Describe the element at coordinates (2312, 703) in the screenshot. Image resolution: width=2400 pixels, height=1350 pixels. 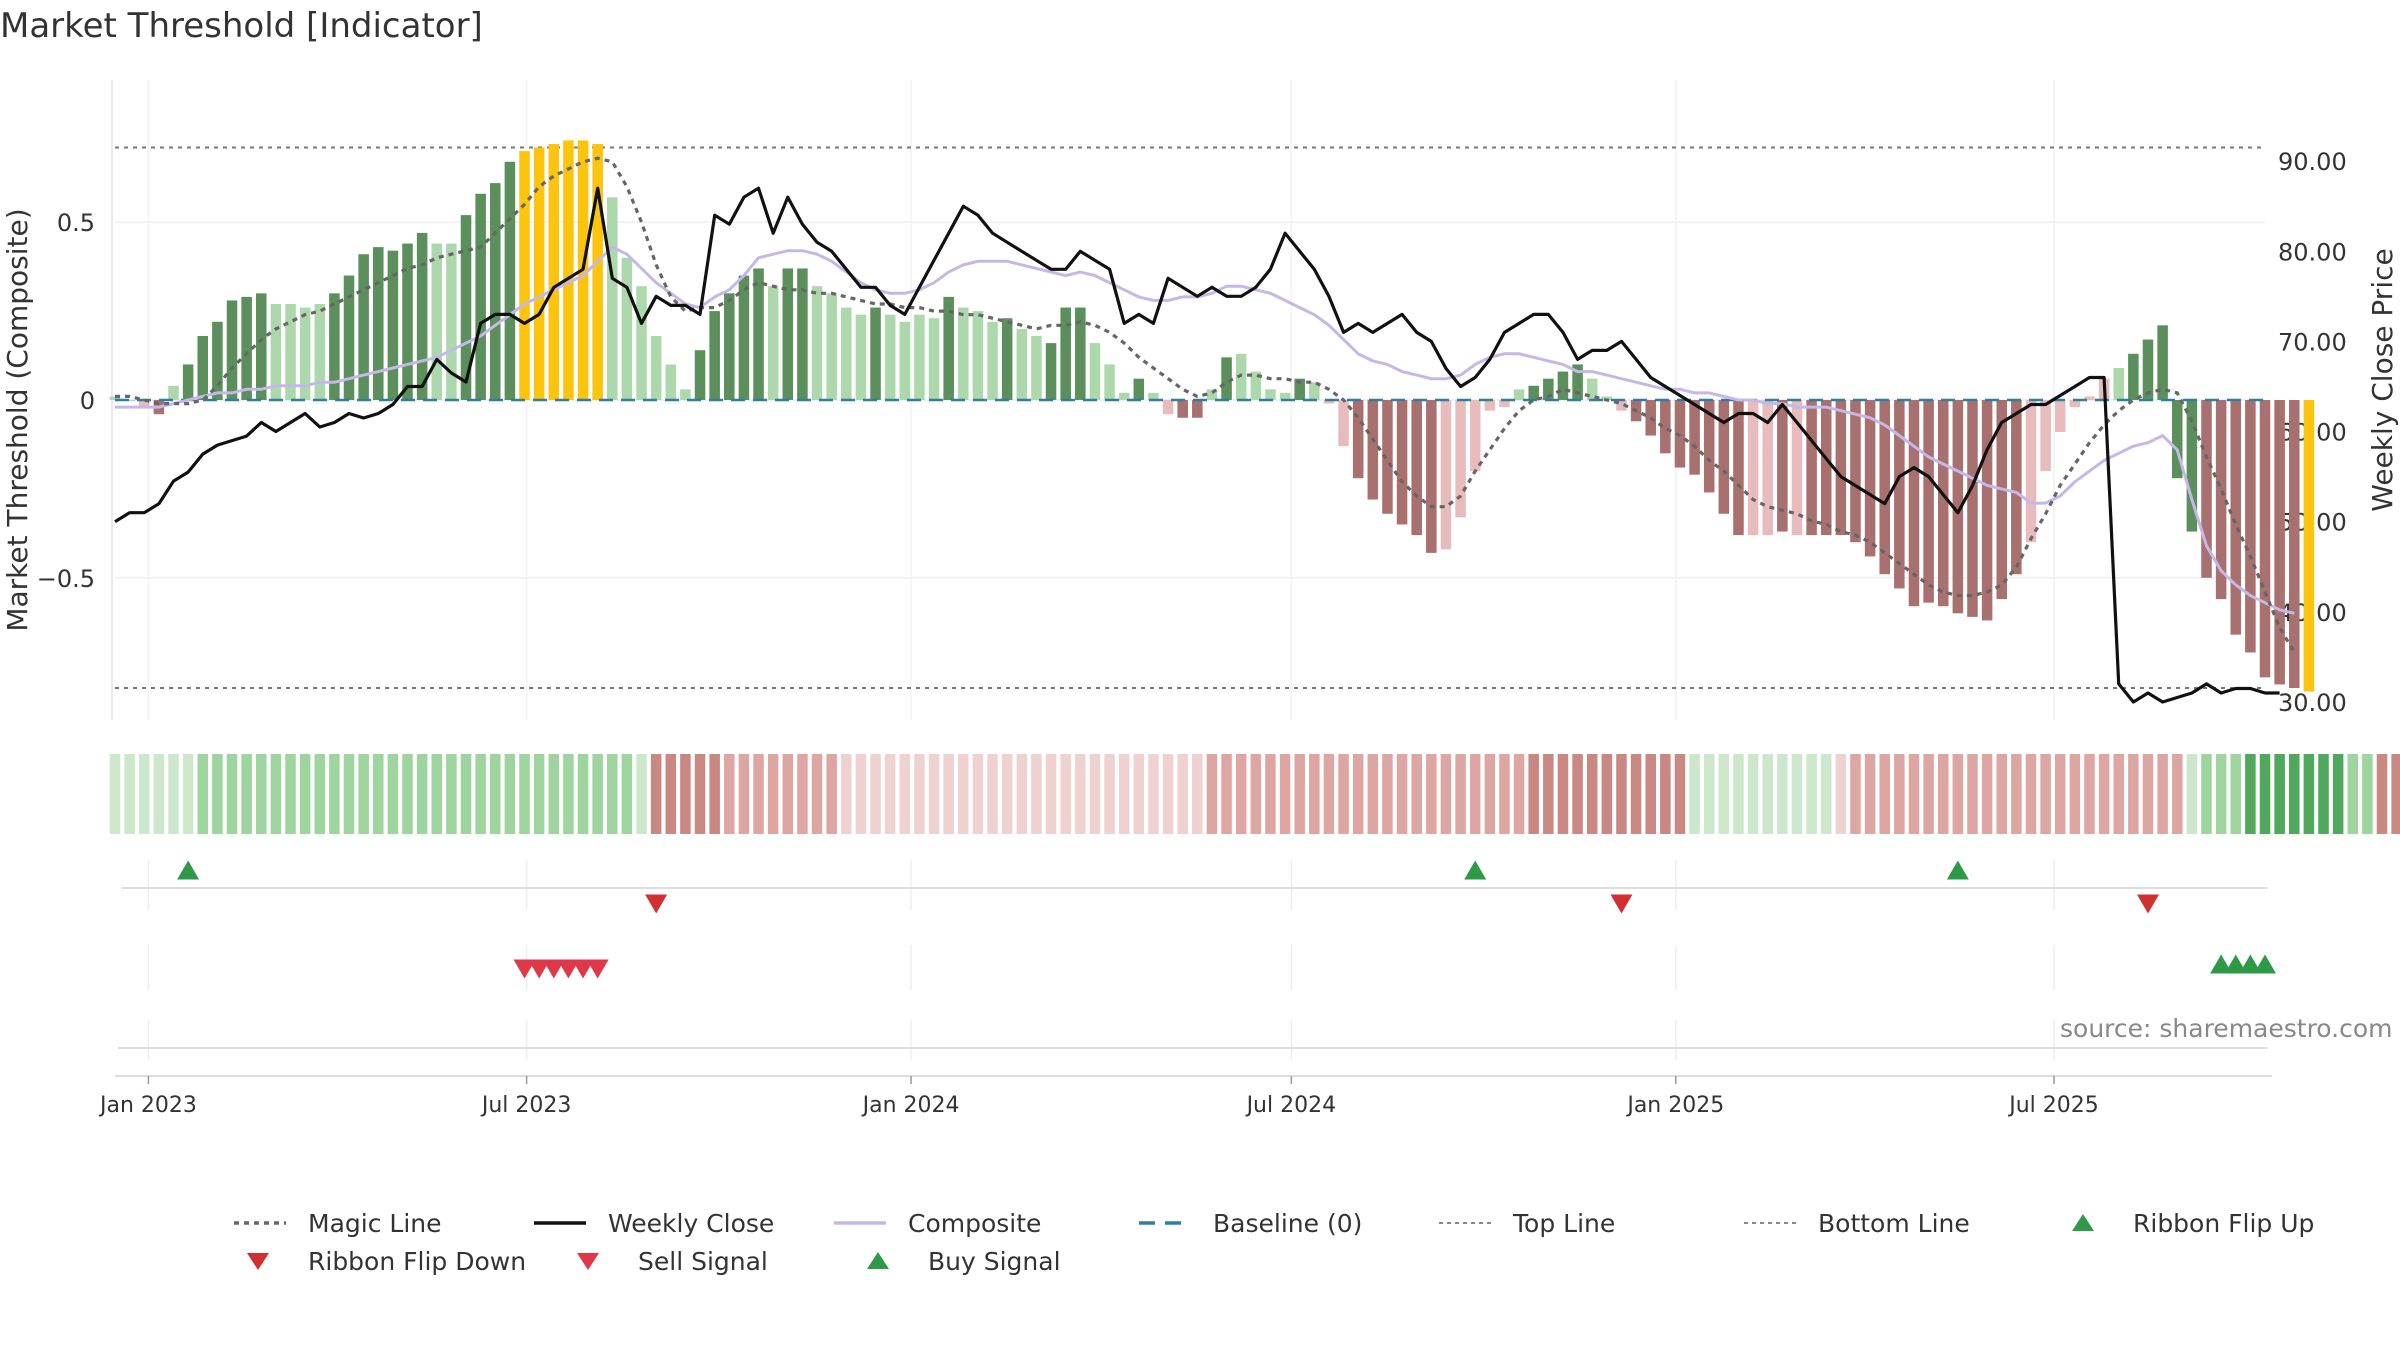
I see `y-tick-label-right: 30.00` at that location.